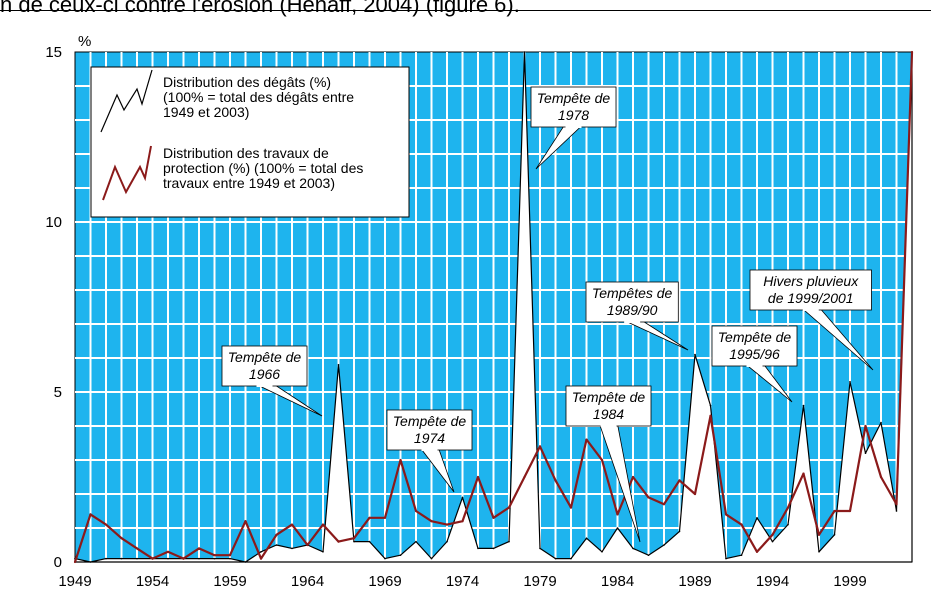 This screenshot has width=931, height=596. I want to click on annotation-text: Hivers pluvieux, so click(811, 281).